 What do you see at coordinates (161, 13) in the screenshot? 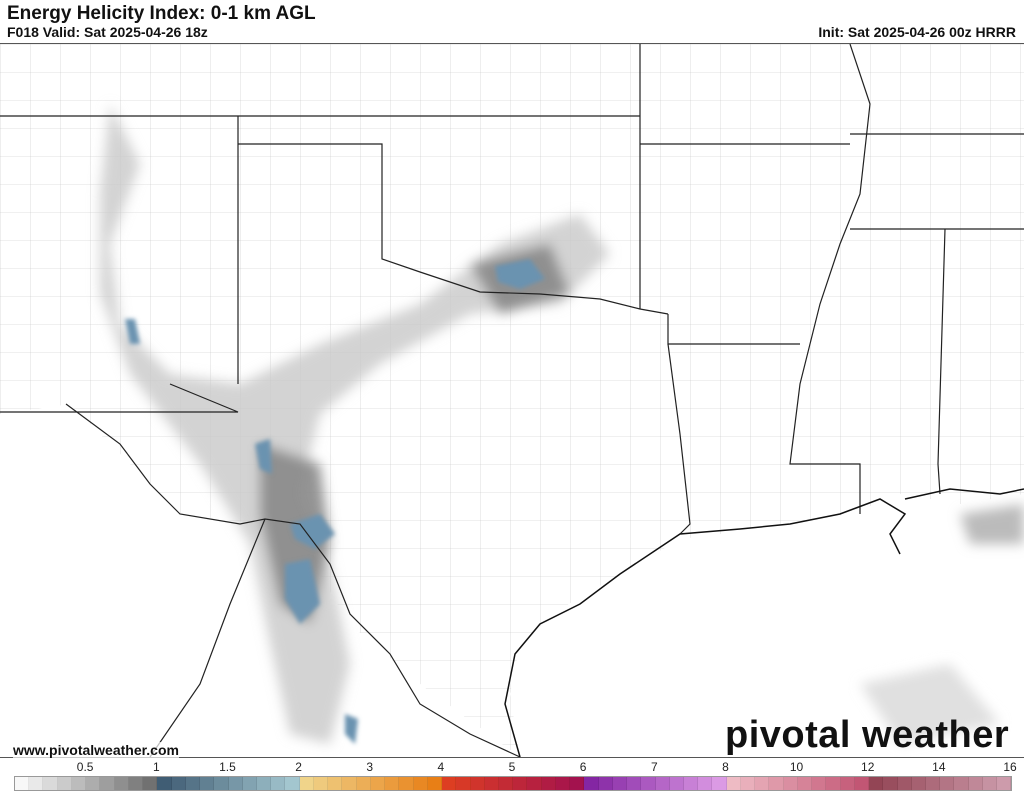
I see `map-title: Energy Helicity Index: 0-1 km AGL` at bounding box center [161, 13].